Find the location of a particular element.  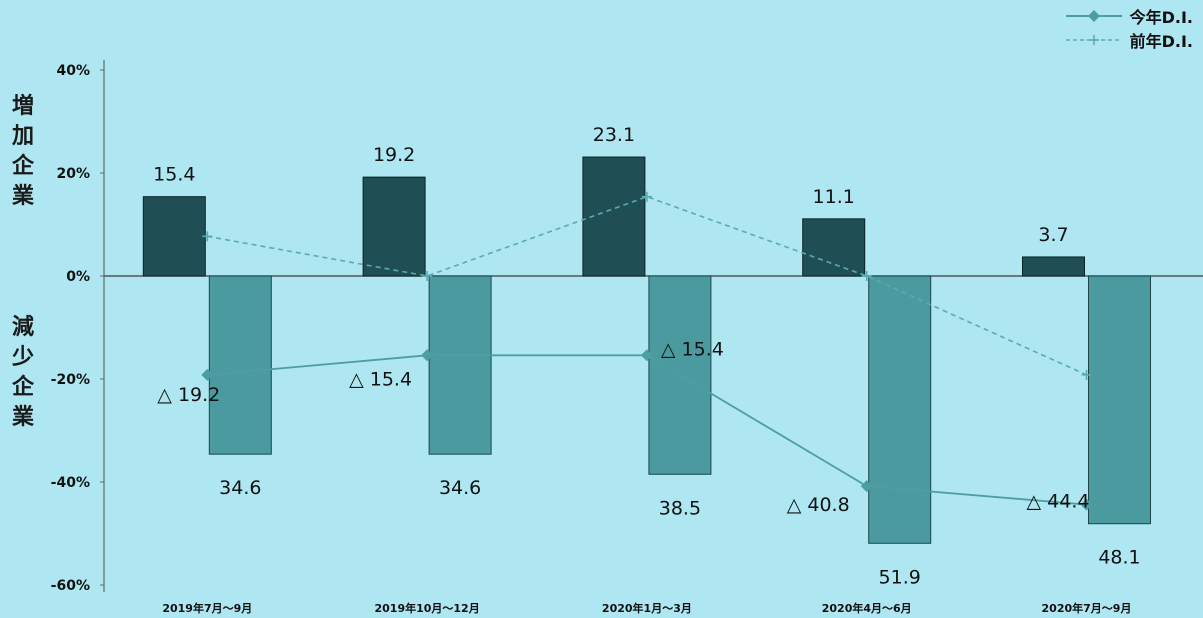

bar-increase-data-label: 15.4 is located at coordinates (174, 175).